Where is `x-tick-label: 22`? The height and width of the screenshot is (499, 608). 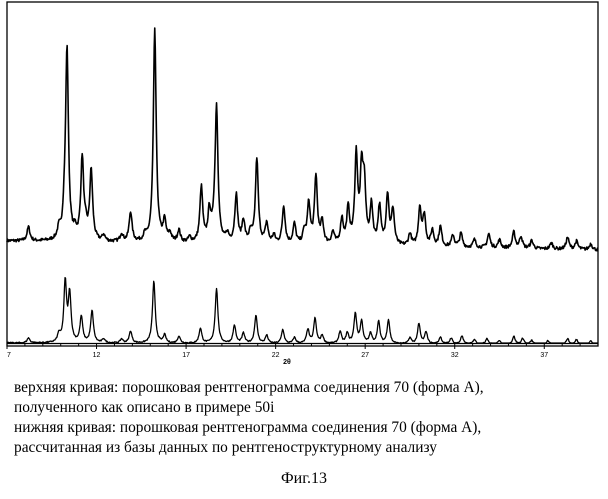 x-tick-label: 22 is located at coordinates (276, 355).